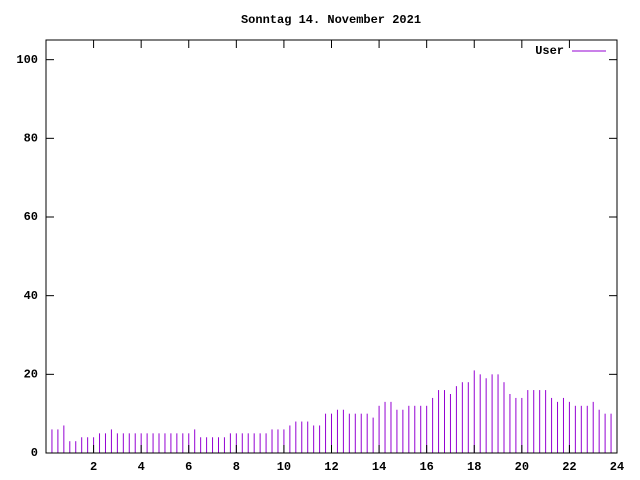 The height and width of the screenshot is (480, 640). What do you see at coordinates (474, 467) in the screenshot?
I see `x-tick-label: 18` at bounding box center [474, 467].